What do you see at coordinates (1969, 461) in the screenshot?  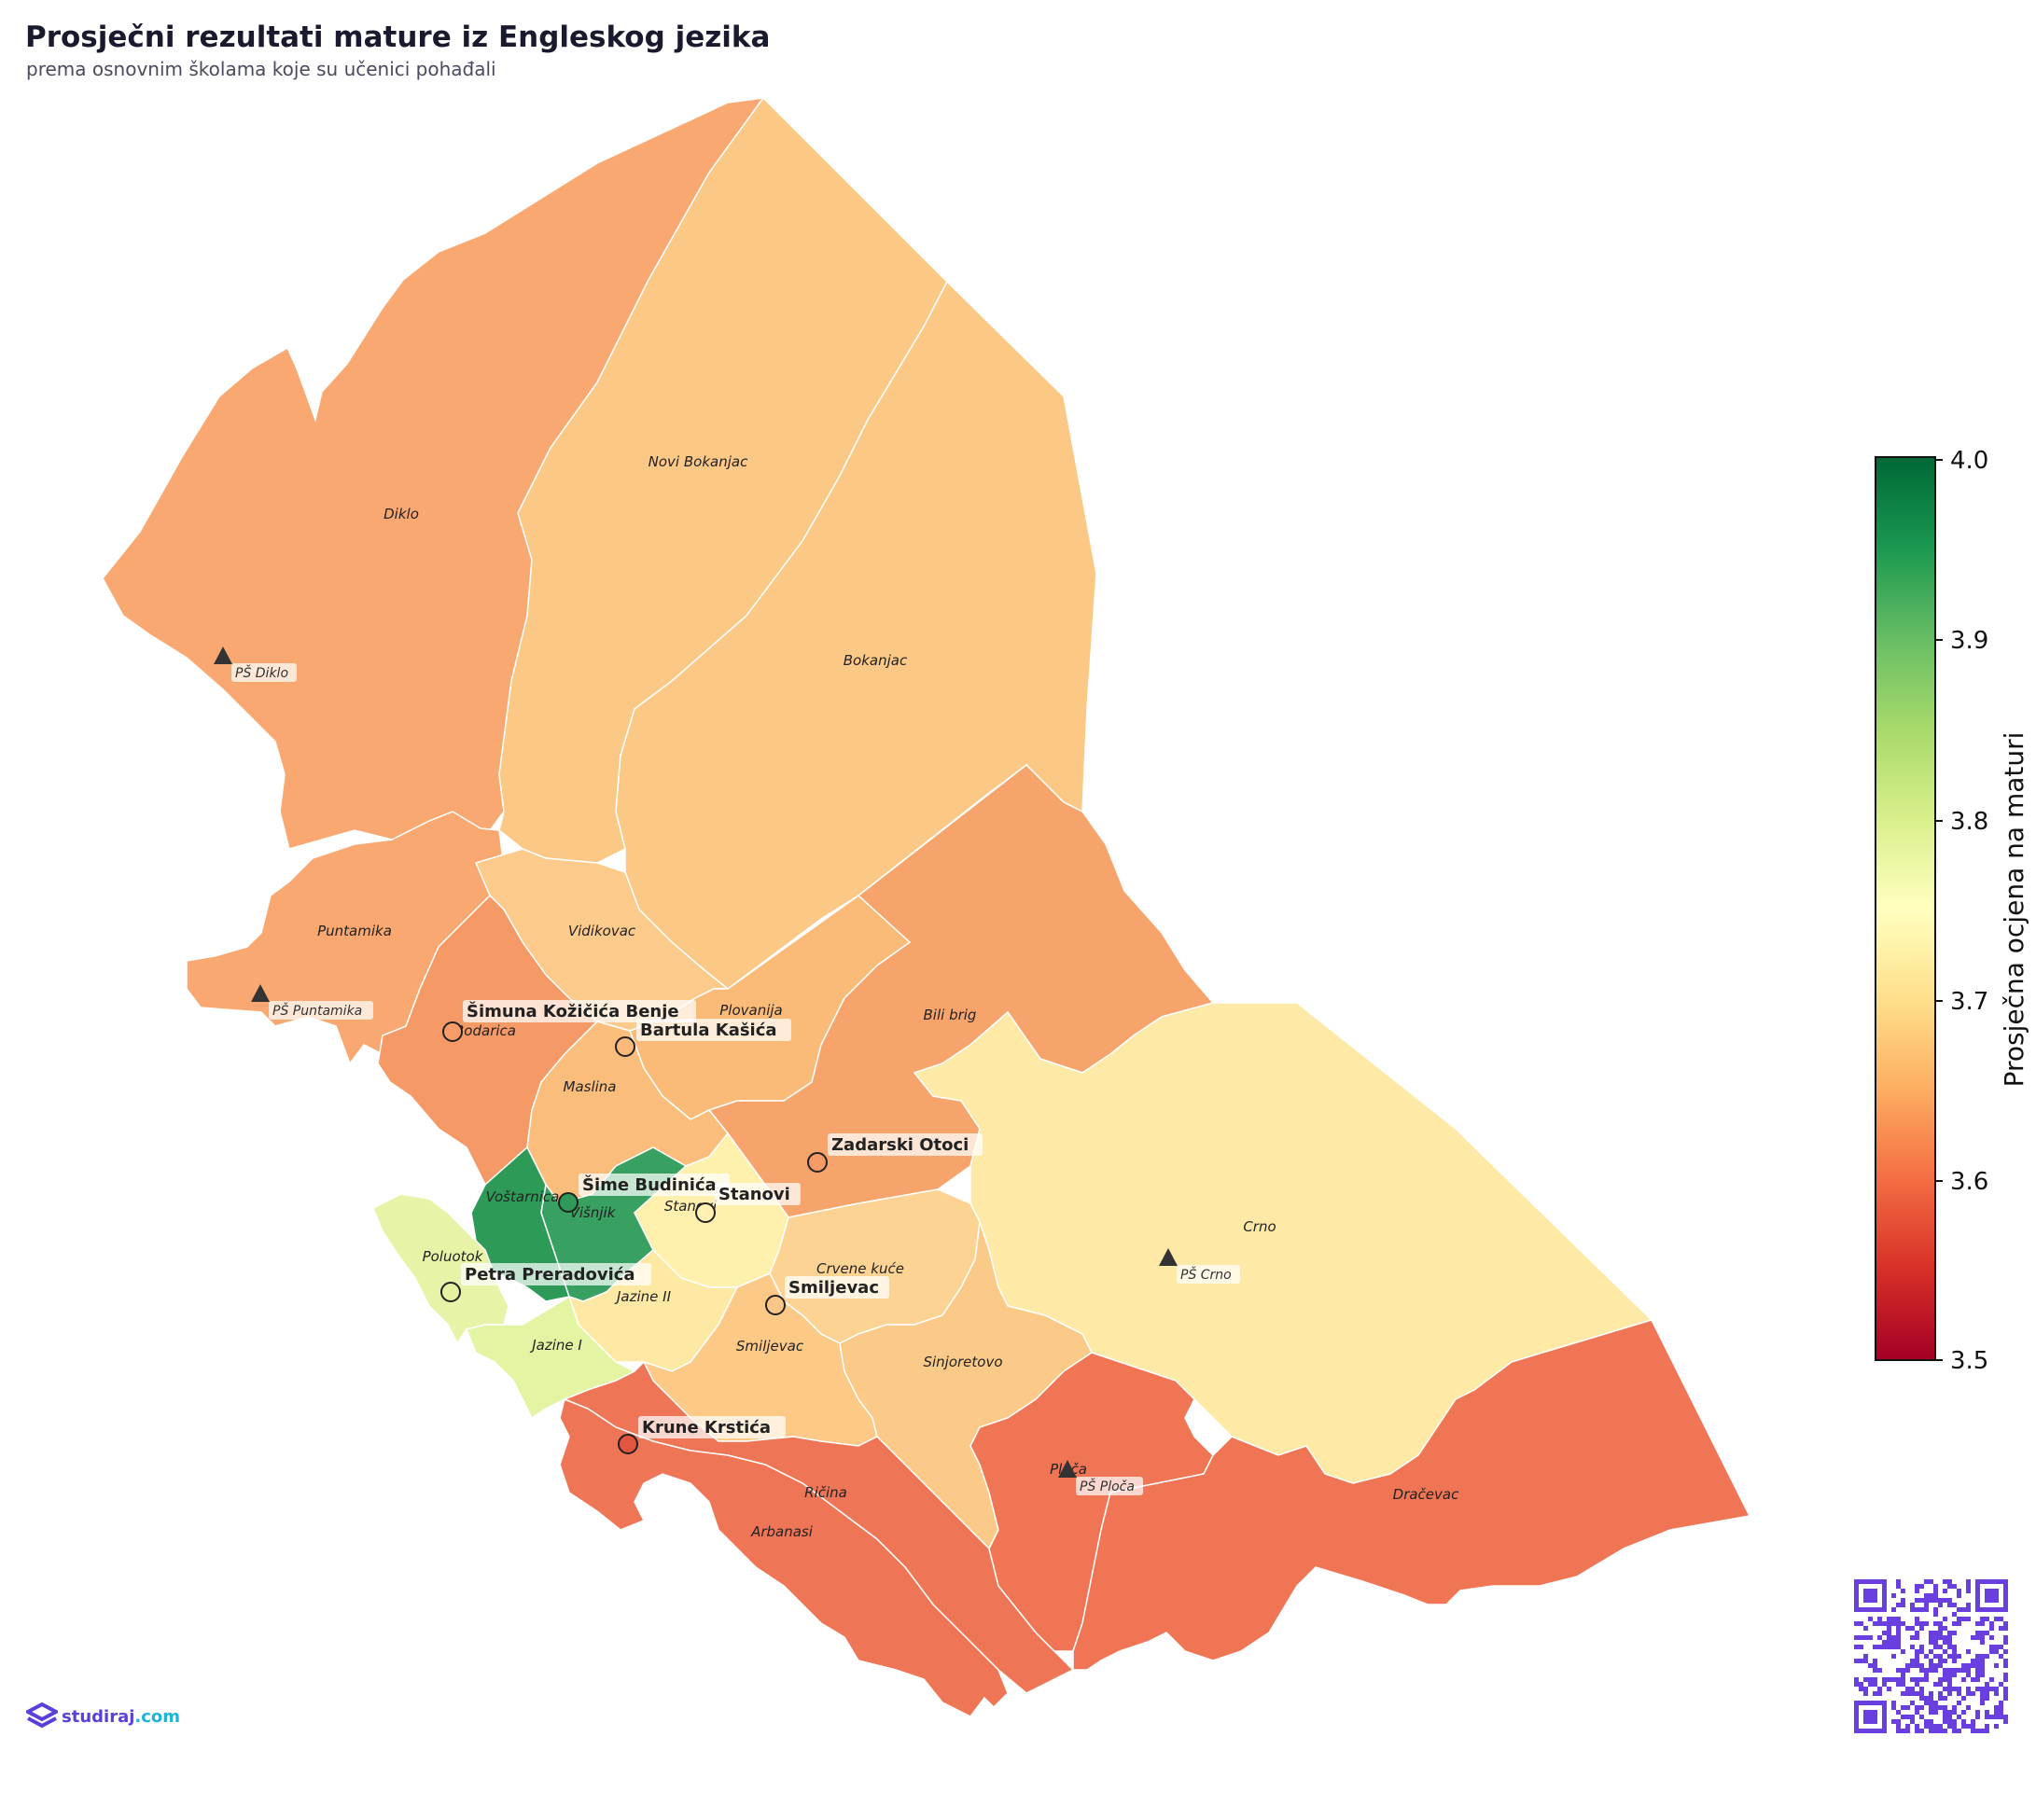 I see `colorbar-tick-label: 4.0` at bounding box center [1969, 461].